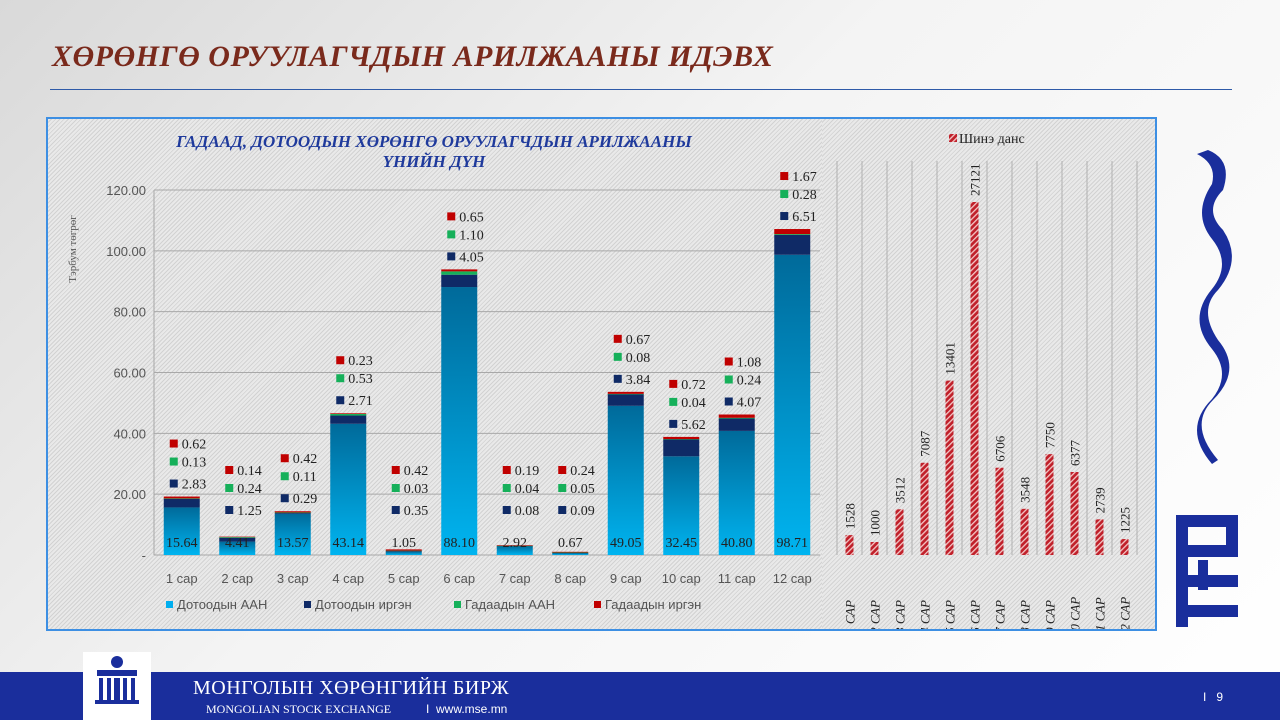  I want to click on data-label: 0.42, so click(416, 471).